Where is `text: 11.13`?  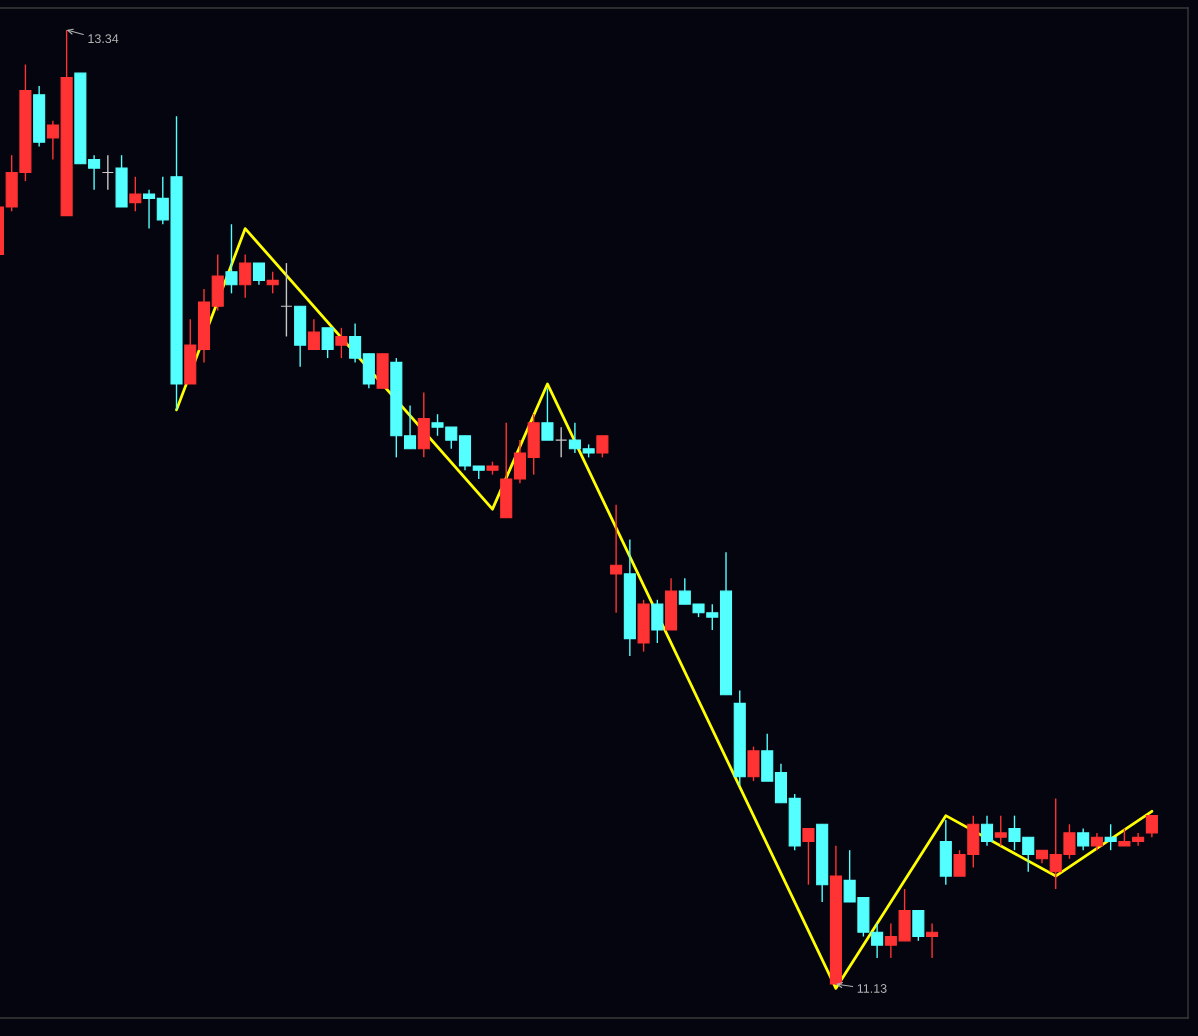
text: 11.13 is located at coordinates (872, 988).